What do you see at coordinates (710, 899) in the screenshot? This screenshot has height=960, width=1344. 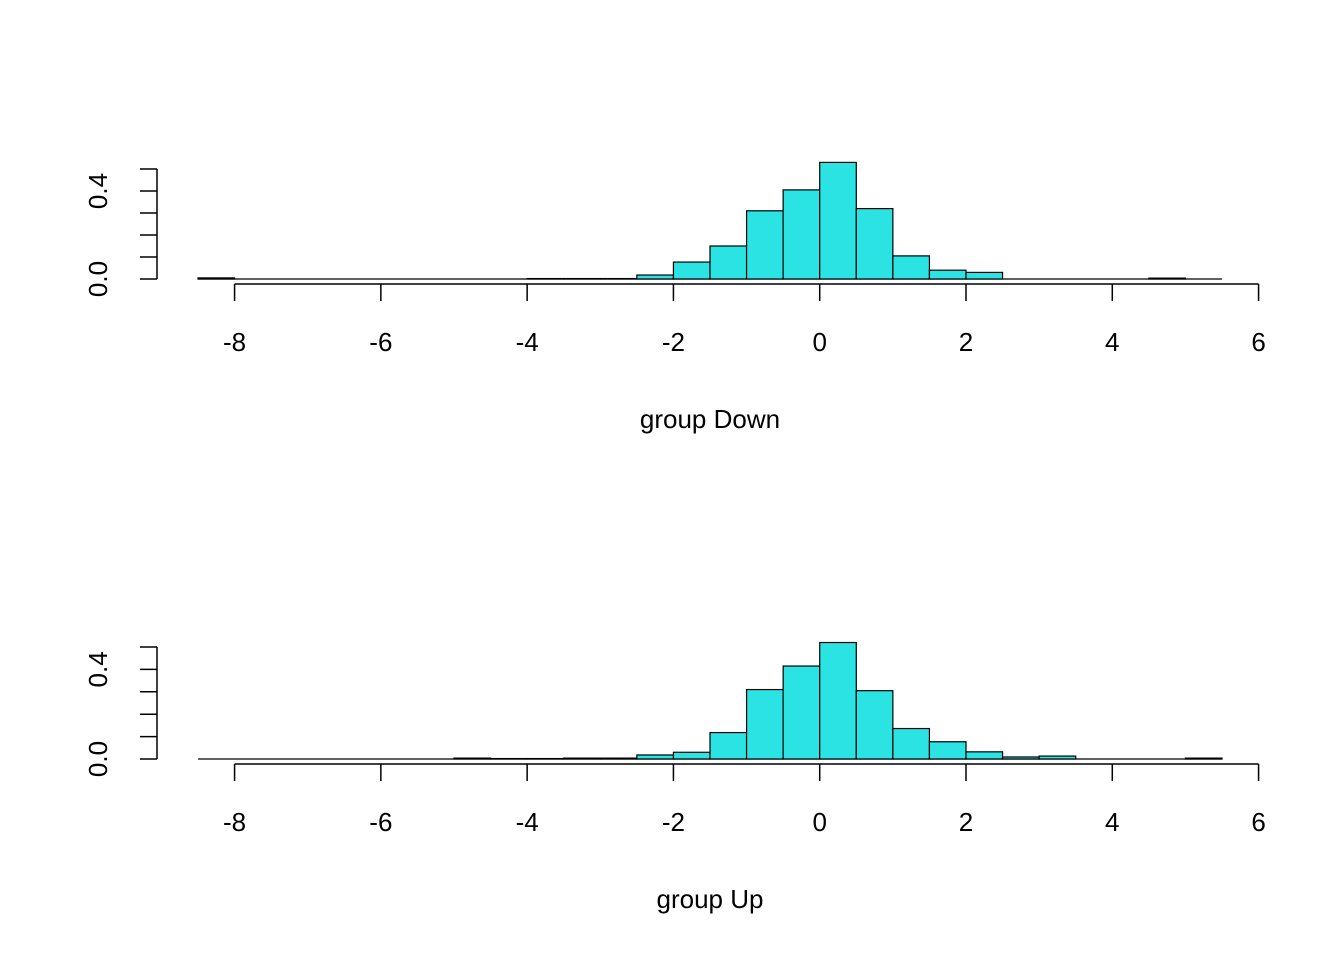 I see `x-axis-label: group Up` at bounding box center [710, 899].